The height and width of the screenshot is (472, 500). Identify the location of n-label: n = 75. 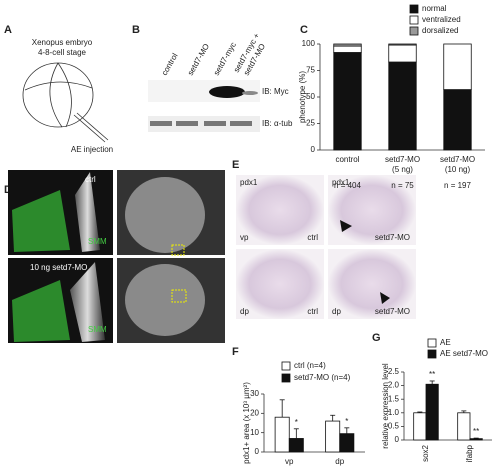
(402, 185).